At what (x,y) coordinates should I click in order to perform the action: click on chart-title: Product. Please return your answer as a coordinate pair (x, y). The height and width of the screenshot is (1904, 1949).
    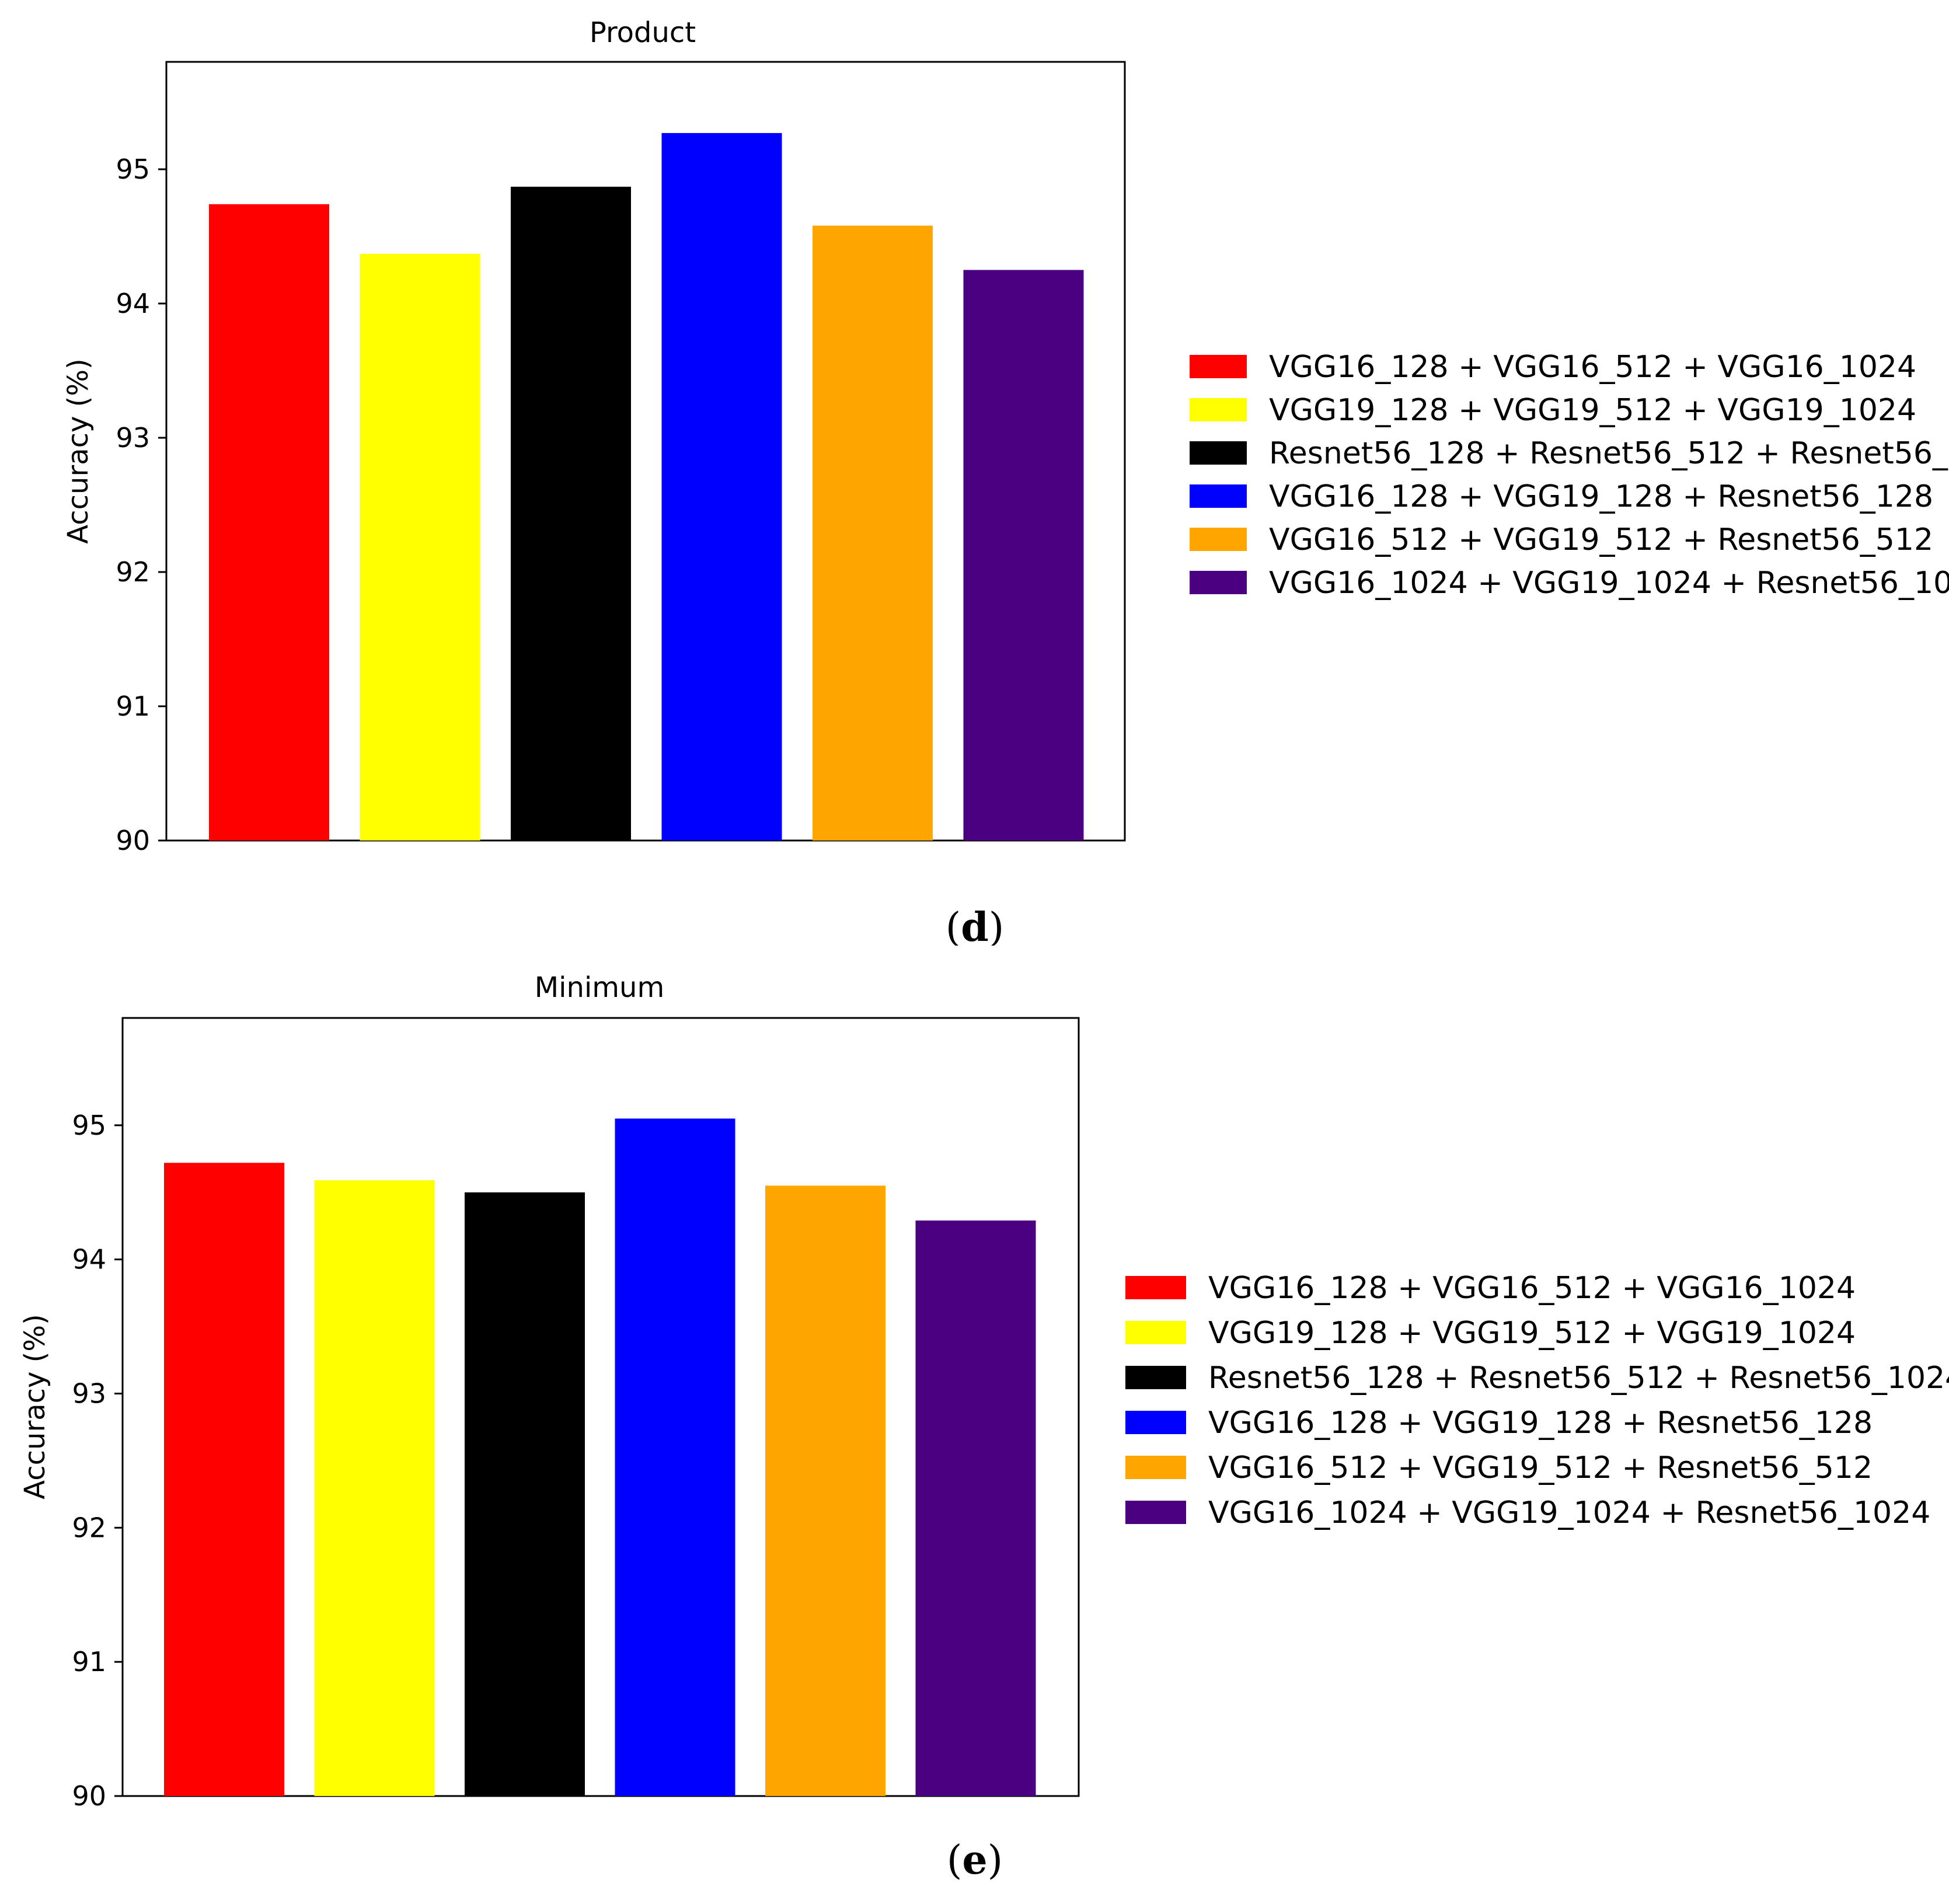
    Looking at the image, I should click on (643, 32).